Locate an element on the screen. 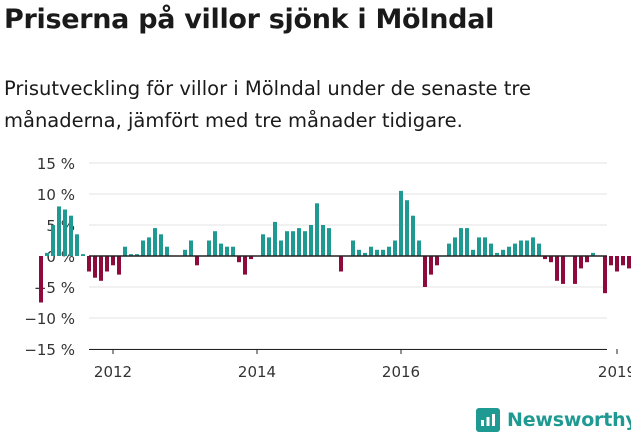 Image resolution: width=631 pixels, height=439 pixels. brand-logo: Newsworthy is located at coordinates (553, 420).